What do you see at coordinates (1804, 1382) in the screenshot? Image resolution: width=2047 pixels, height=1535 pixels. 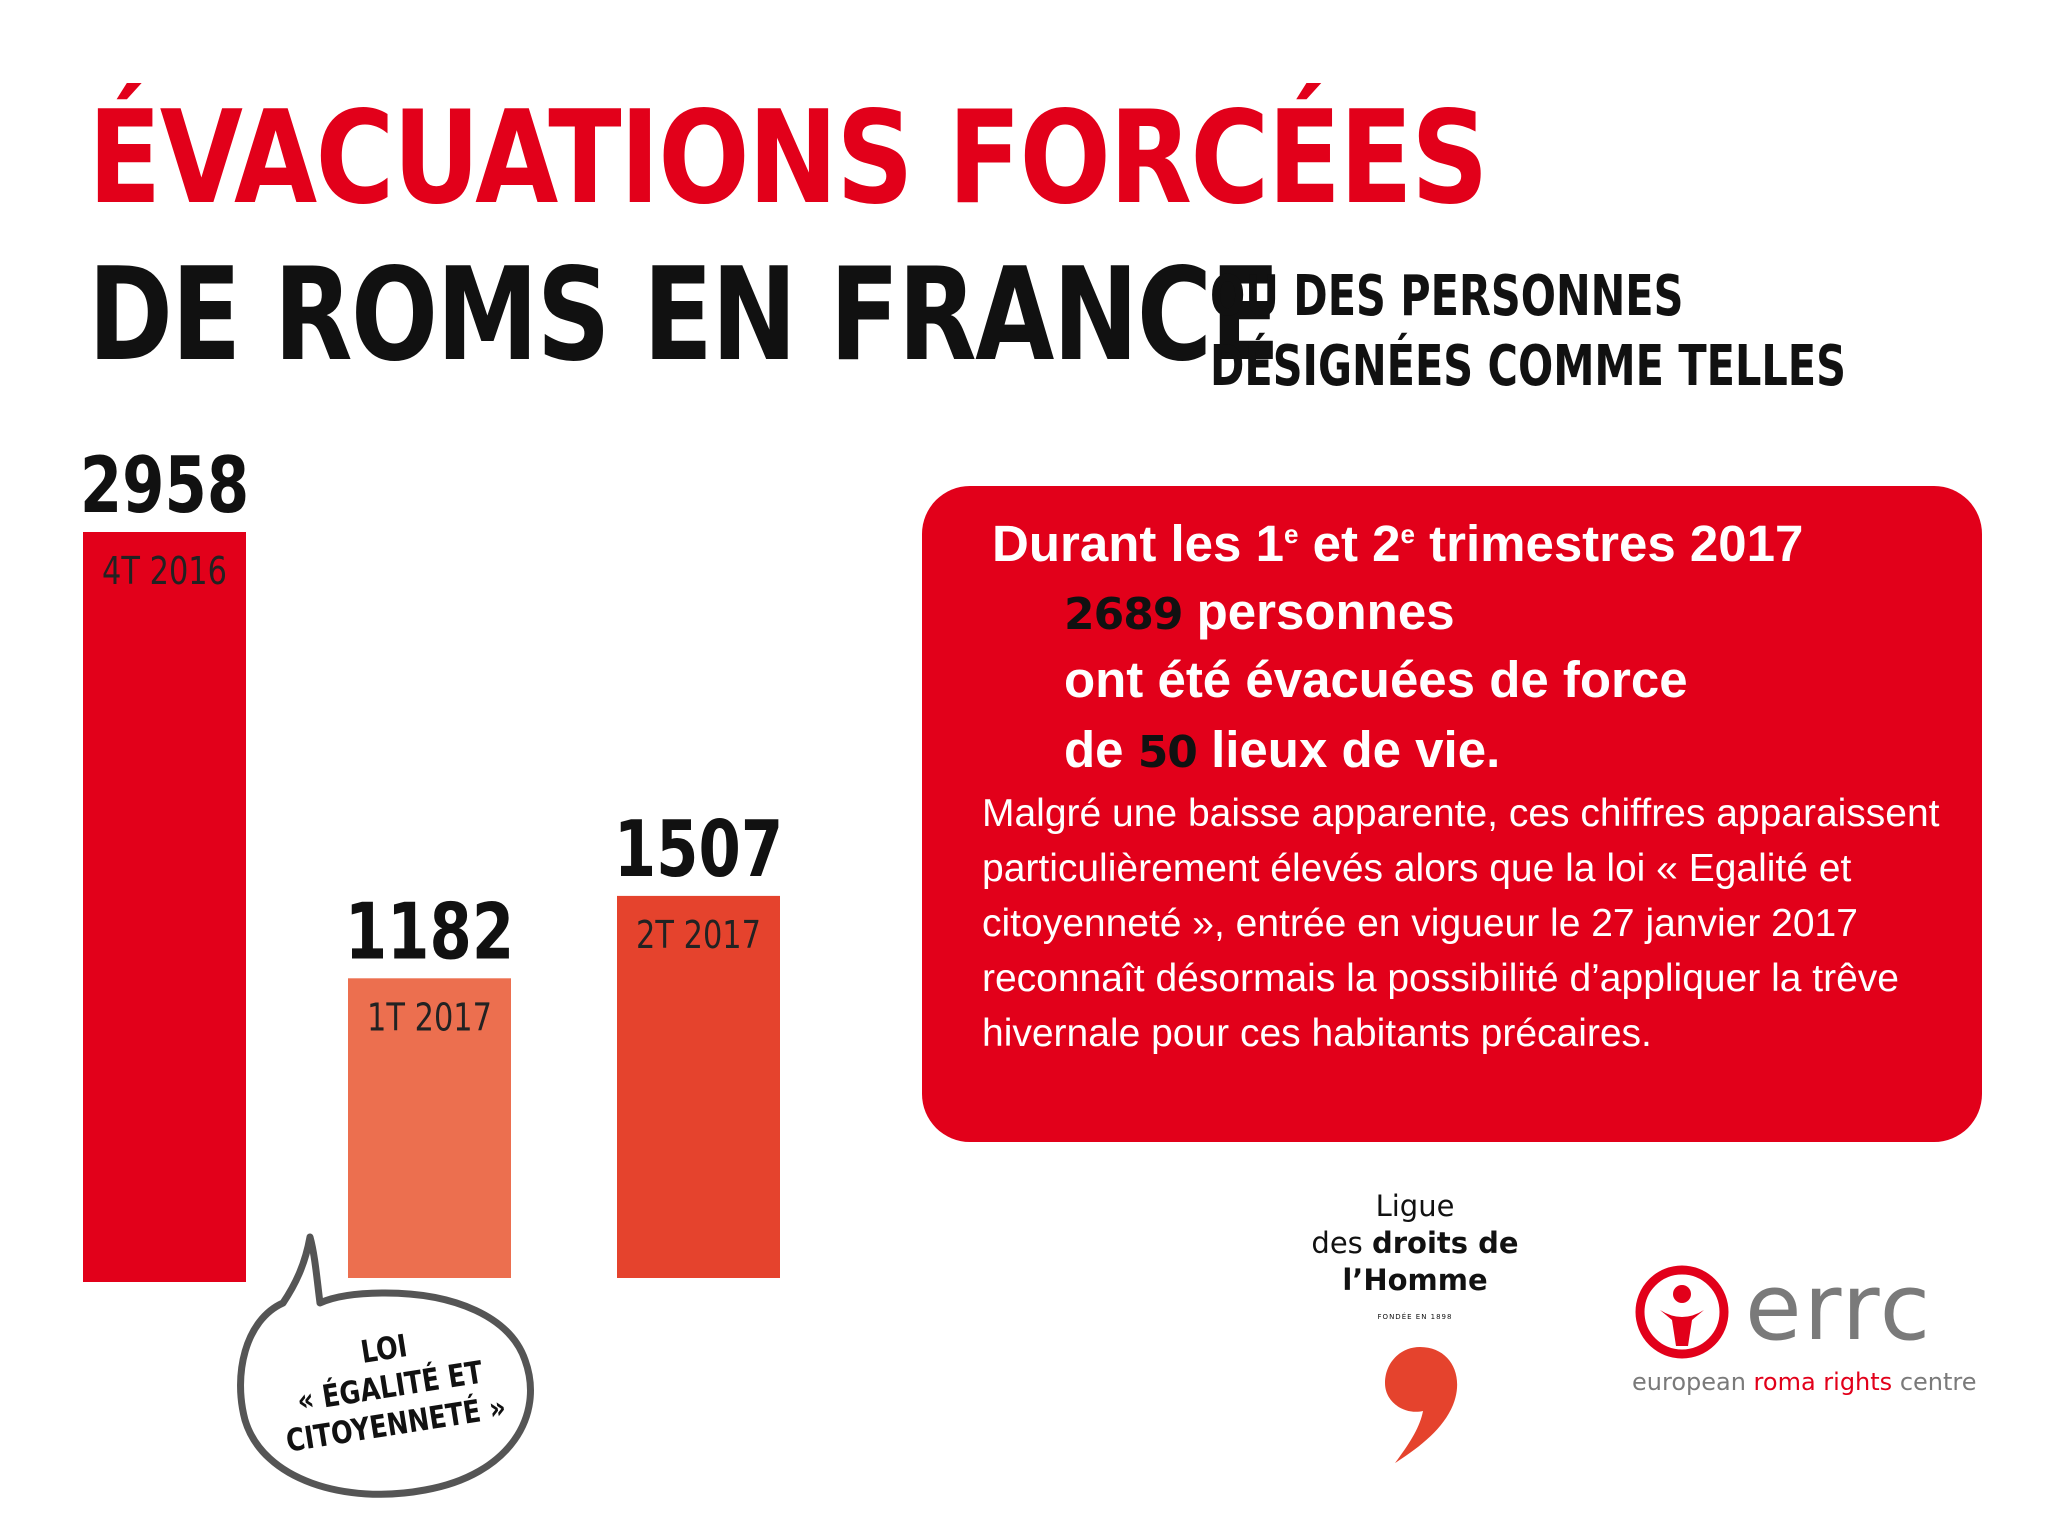 I see `errc-tagline: european roma rights centre` at bounding box center [1804, 1382].